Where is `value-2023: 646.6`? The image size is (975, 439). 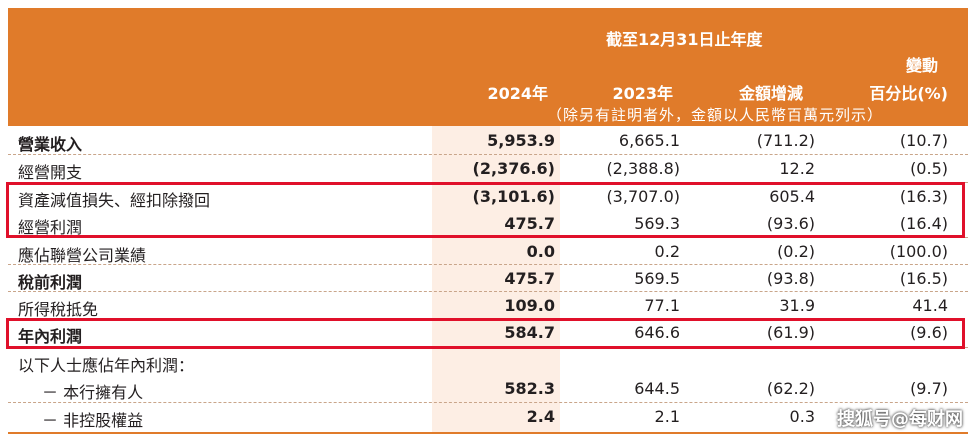
value-2023: 646.6 is located at coordinates (657, 332).